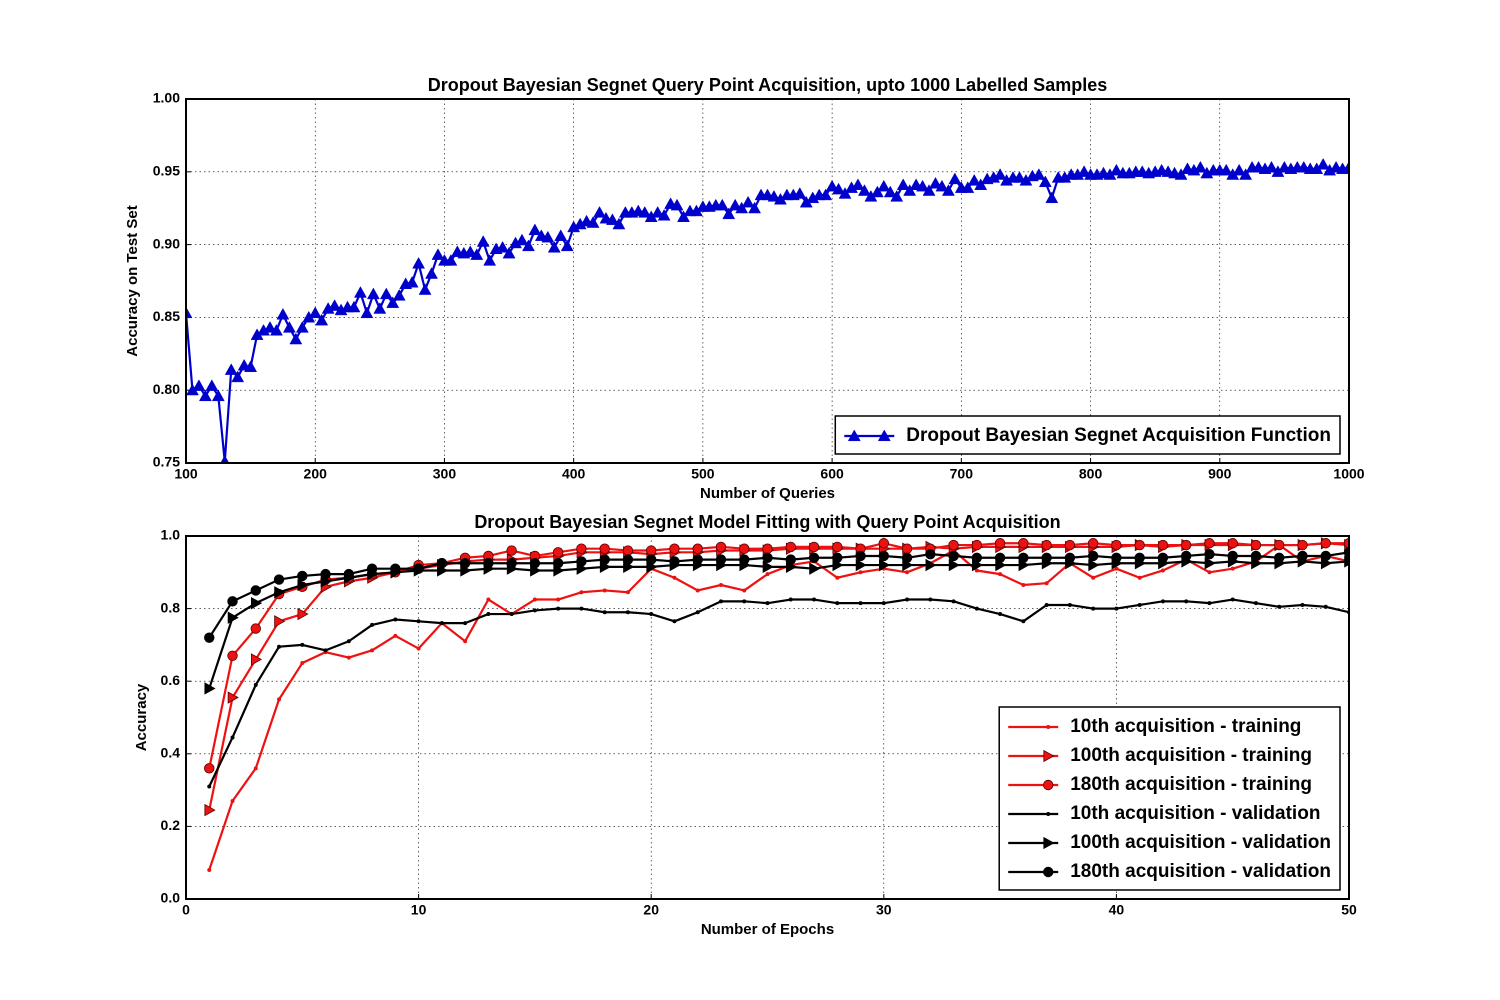 The image size is (1500, 1000). I want to click on y-tick-label: 0.4, so click(171, 753).